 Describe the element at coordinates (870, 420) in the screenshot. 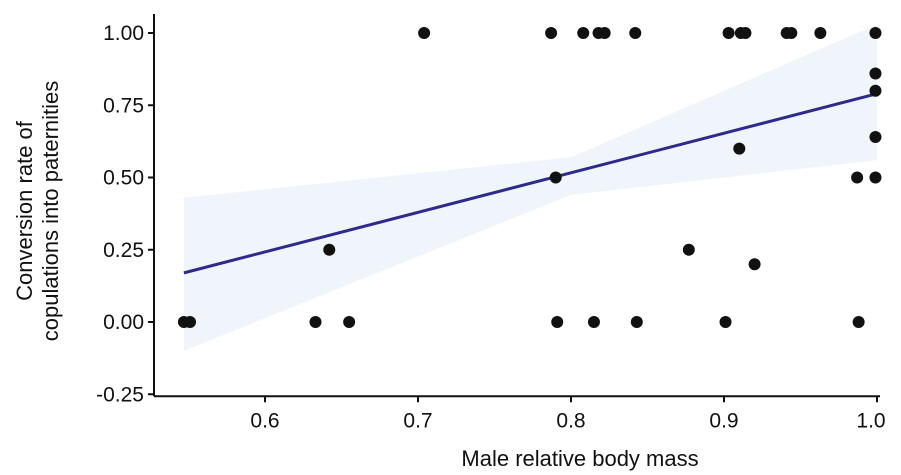

I see `x-tick-label: 1.0` at that location.